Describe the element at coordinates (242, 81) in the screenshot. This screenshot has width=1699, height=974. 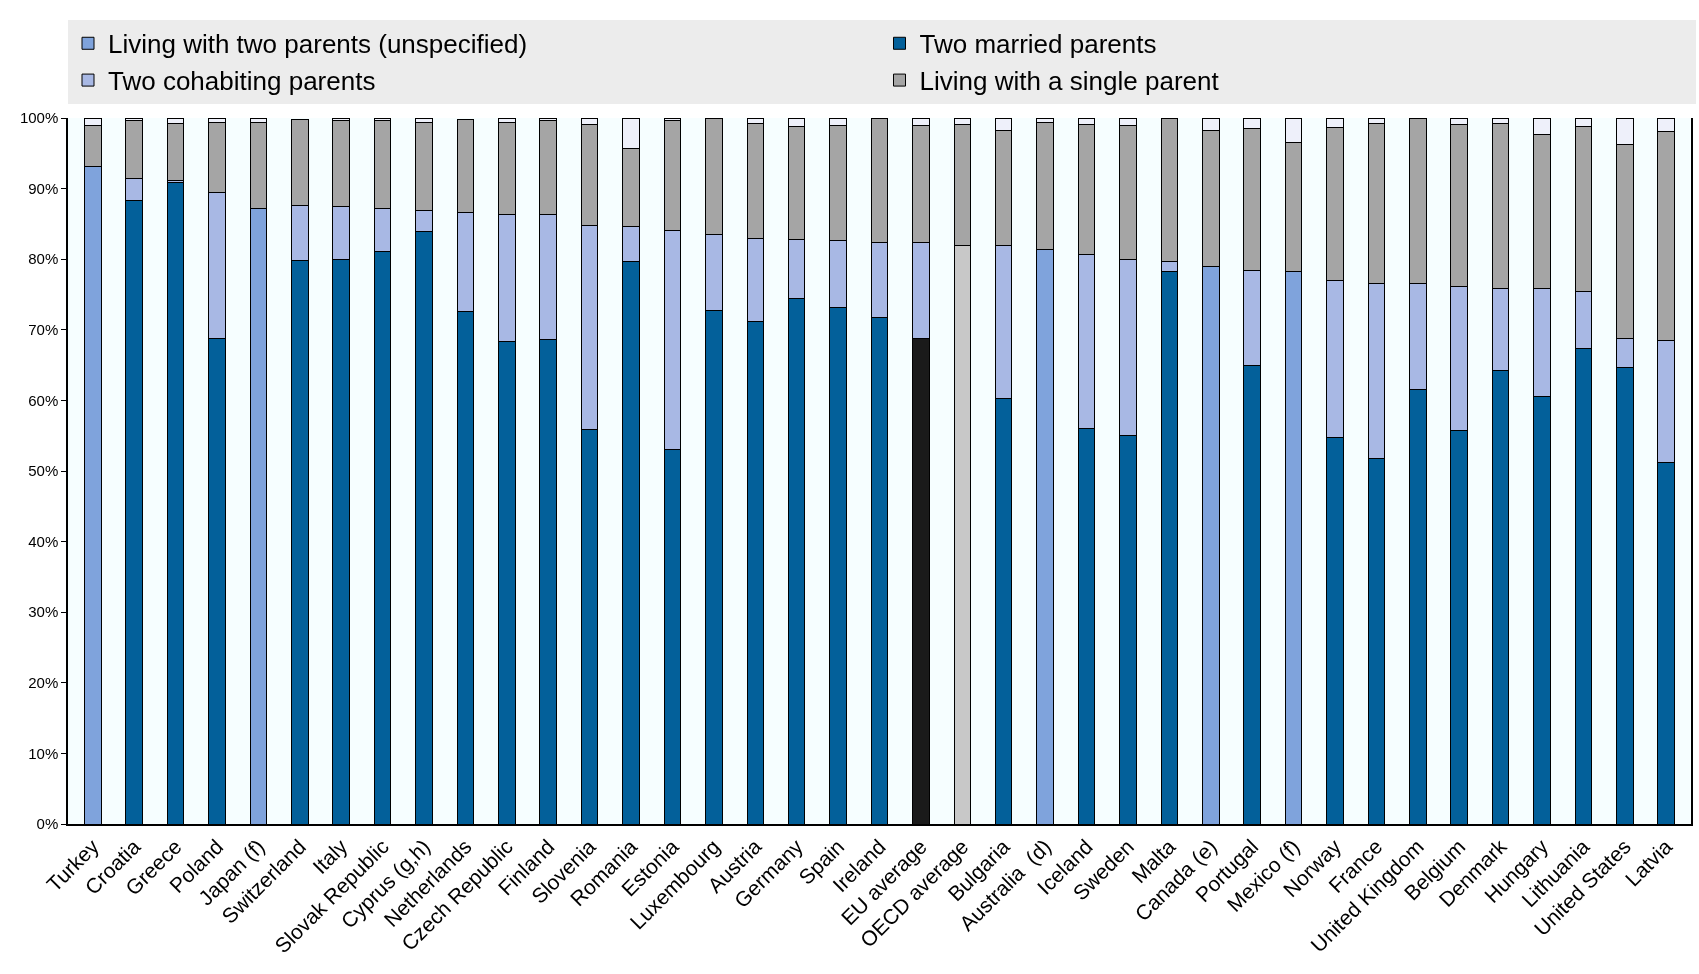
I see `legend-label: Two cohabiting parents` at that location.